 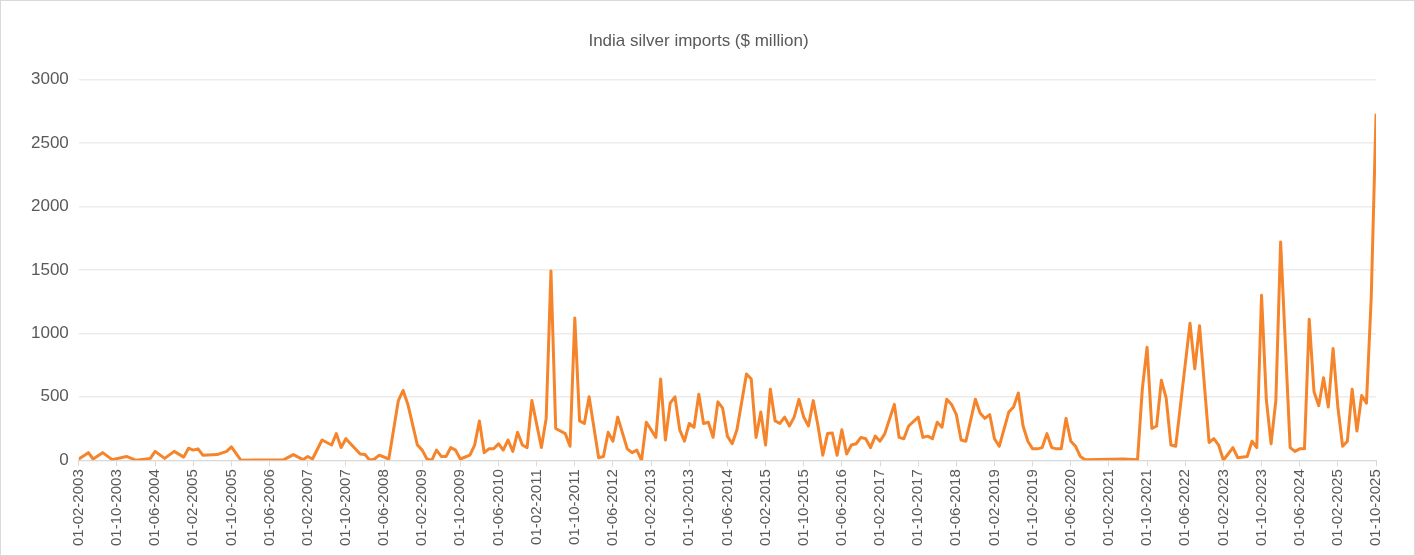 I want to click on x-tick-label: 01-06-2008, so click(x=383, y=508).